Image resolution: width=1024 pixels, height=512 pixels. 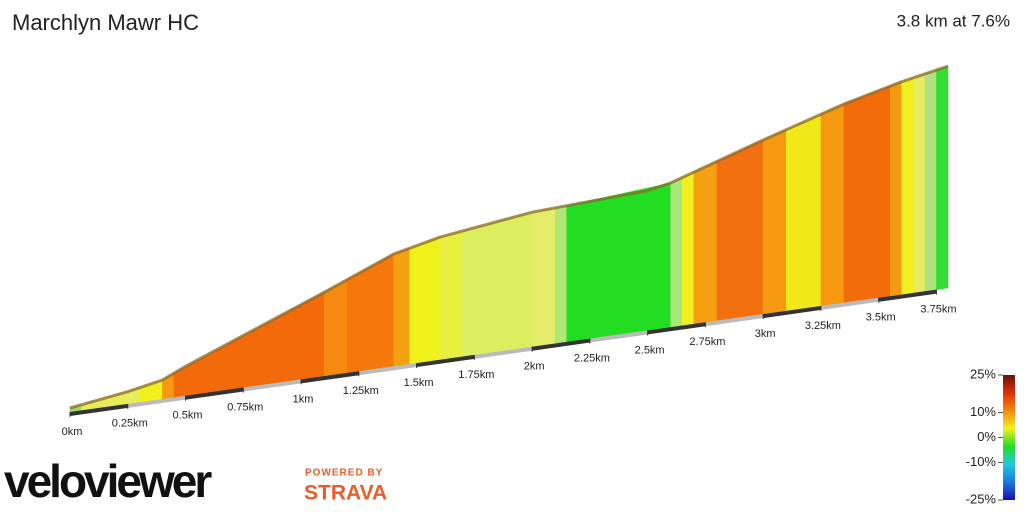 What do you see at coordinates (707, 342) in the screenshot?
I see `x-tick-label: 2.75km` at bounding box center [707, 342].